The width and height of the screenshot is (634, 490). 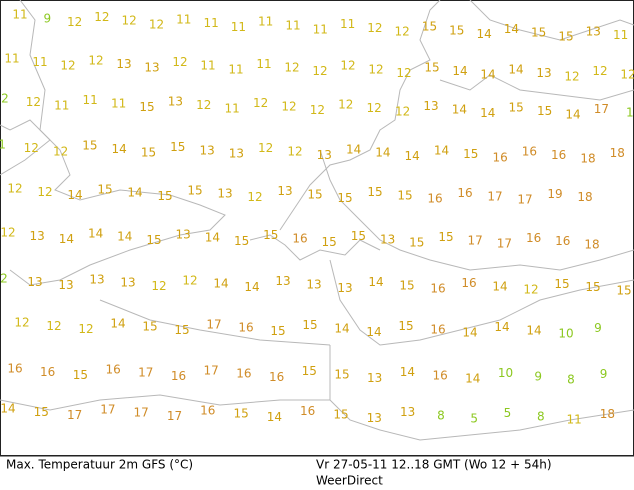 What do you see at coordinates (5, 99) in the screenshot?
I see `temperature-label: 2` at bounding box center [5, 99].